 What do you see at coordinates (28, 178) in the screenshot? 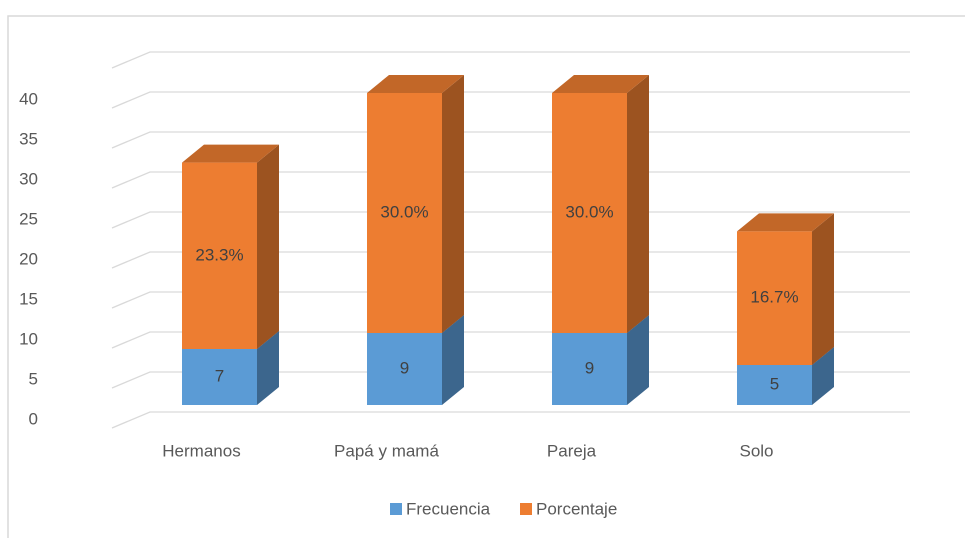
I see `y-tick-label: 30` at bounding box center [28, 178].